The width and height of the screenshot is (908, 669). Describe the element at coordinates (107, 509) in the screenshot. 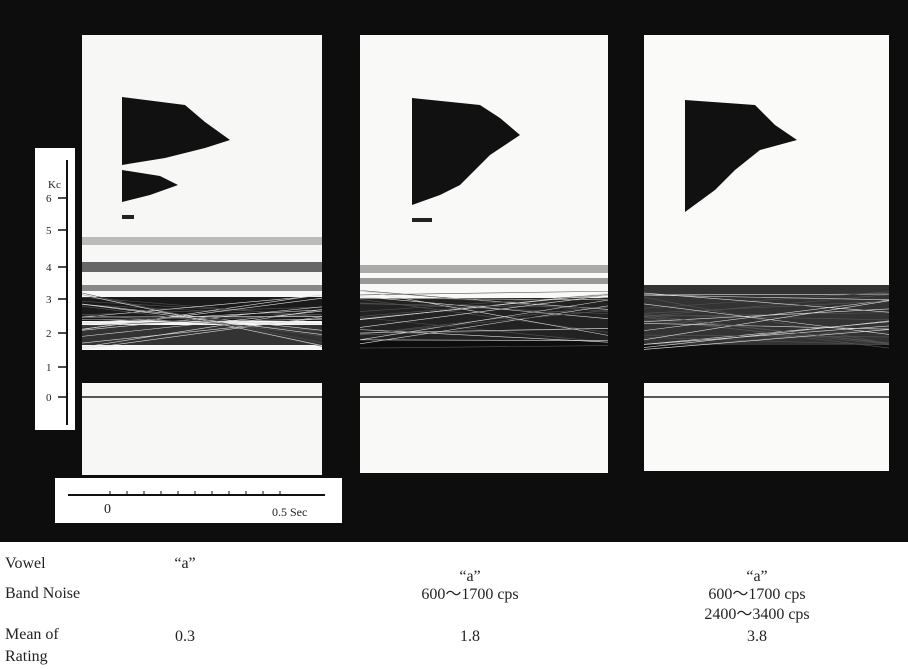

I see `time-tick-label: 0` at that location.